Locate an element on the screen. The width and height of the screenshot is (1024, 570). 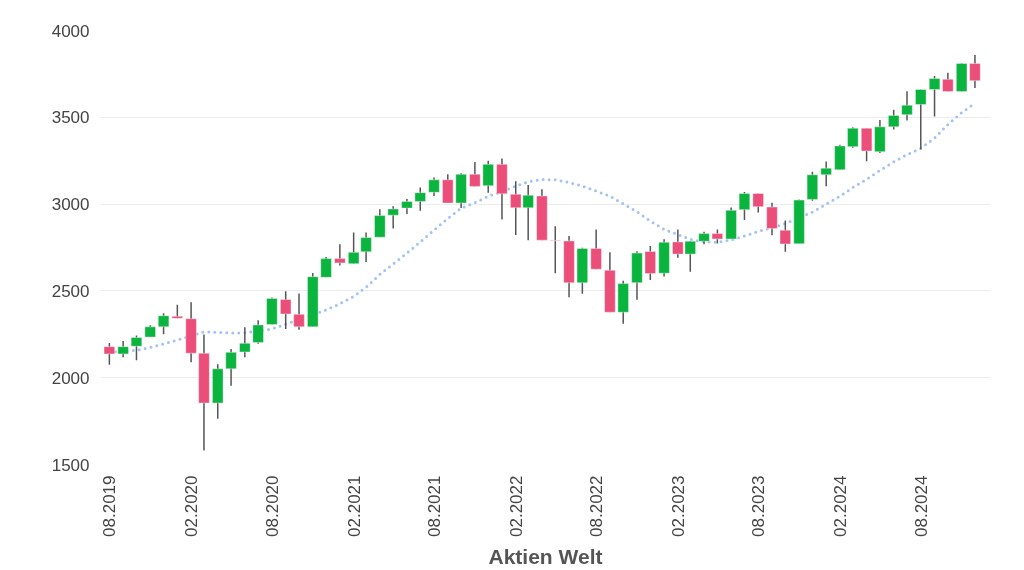
x-tick-label: 08.2022 is located at coordinates (597, 506).